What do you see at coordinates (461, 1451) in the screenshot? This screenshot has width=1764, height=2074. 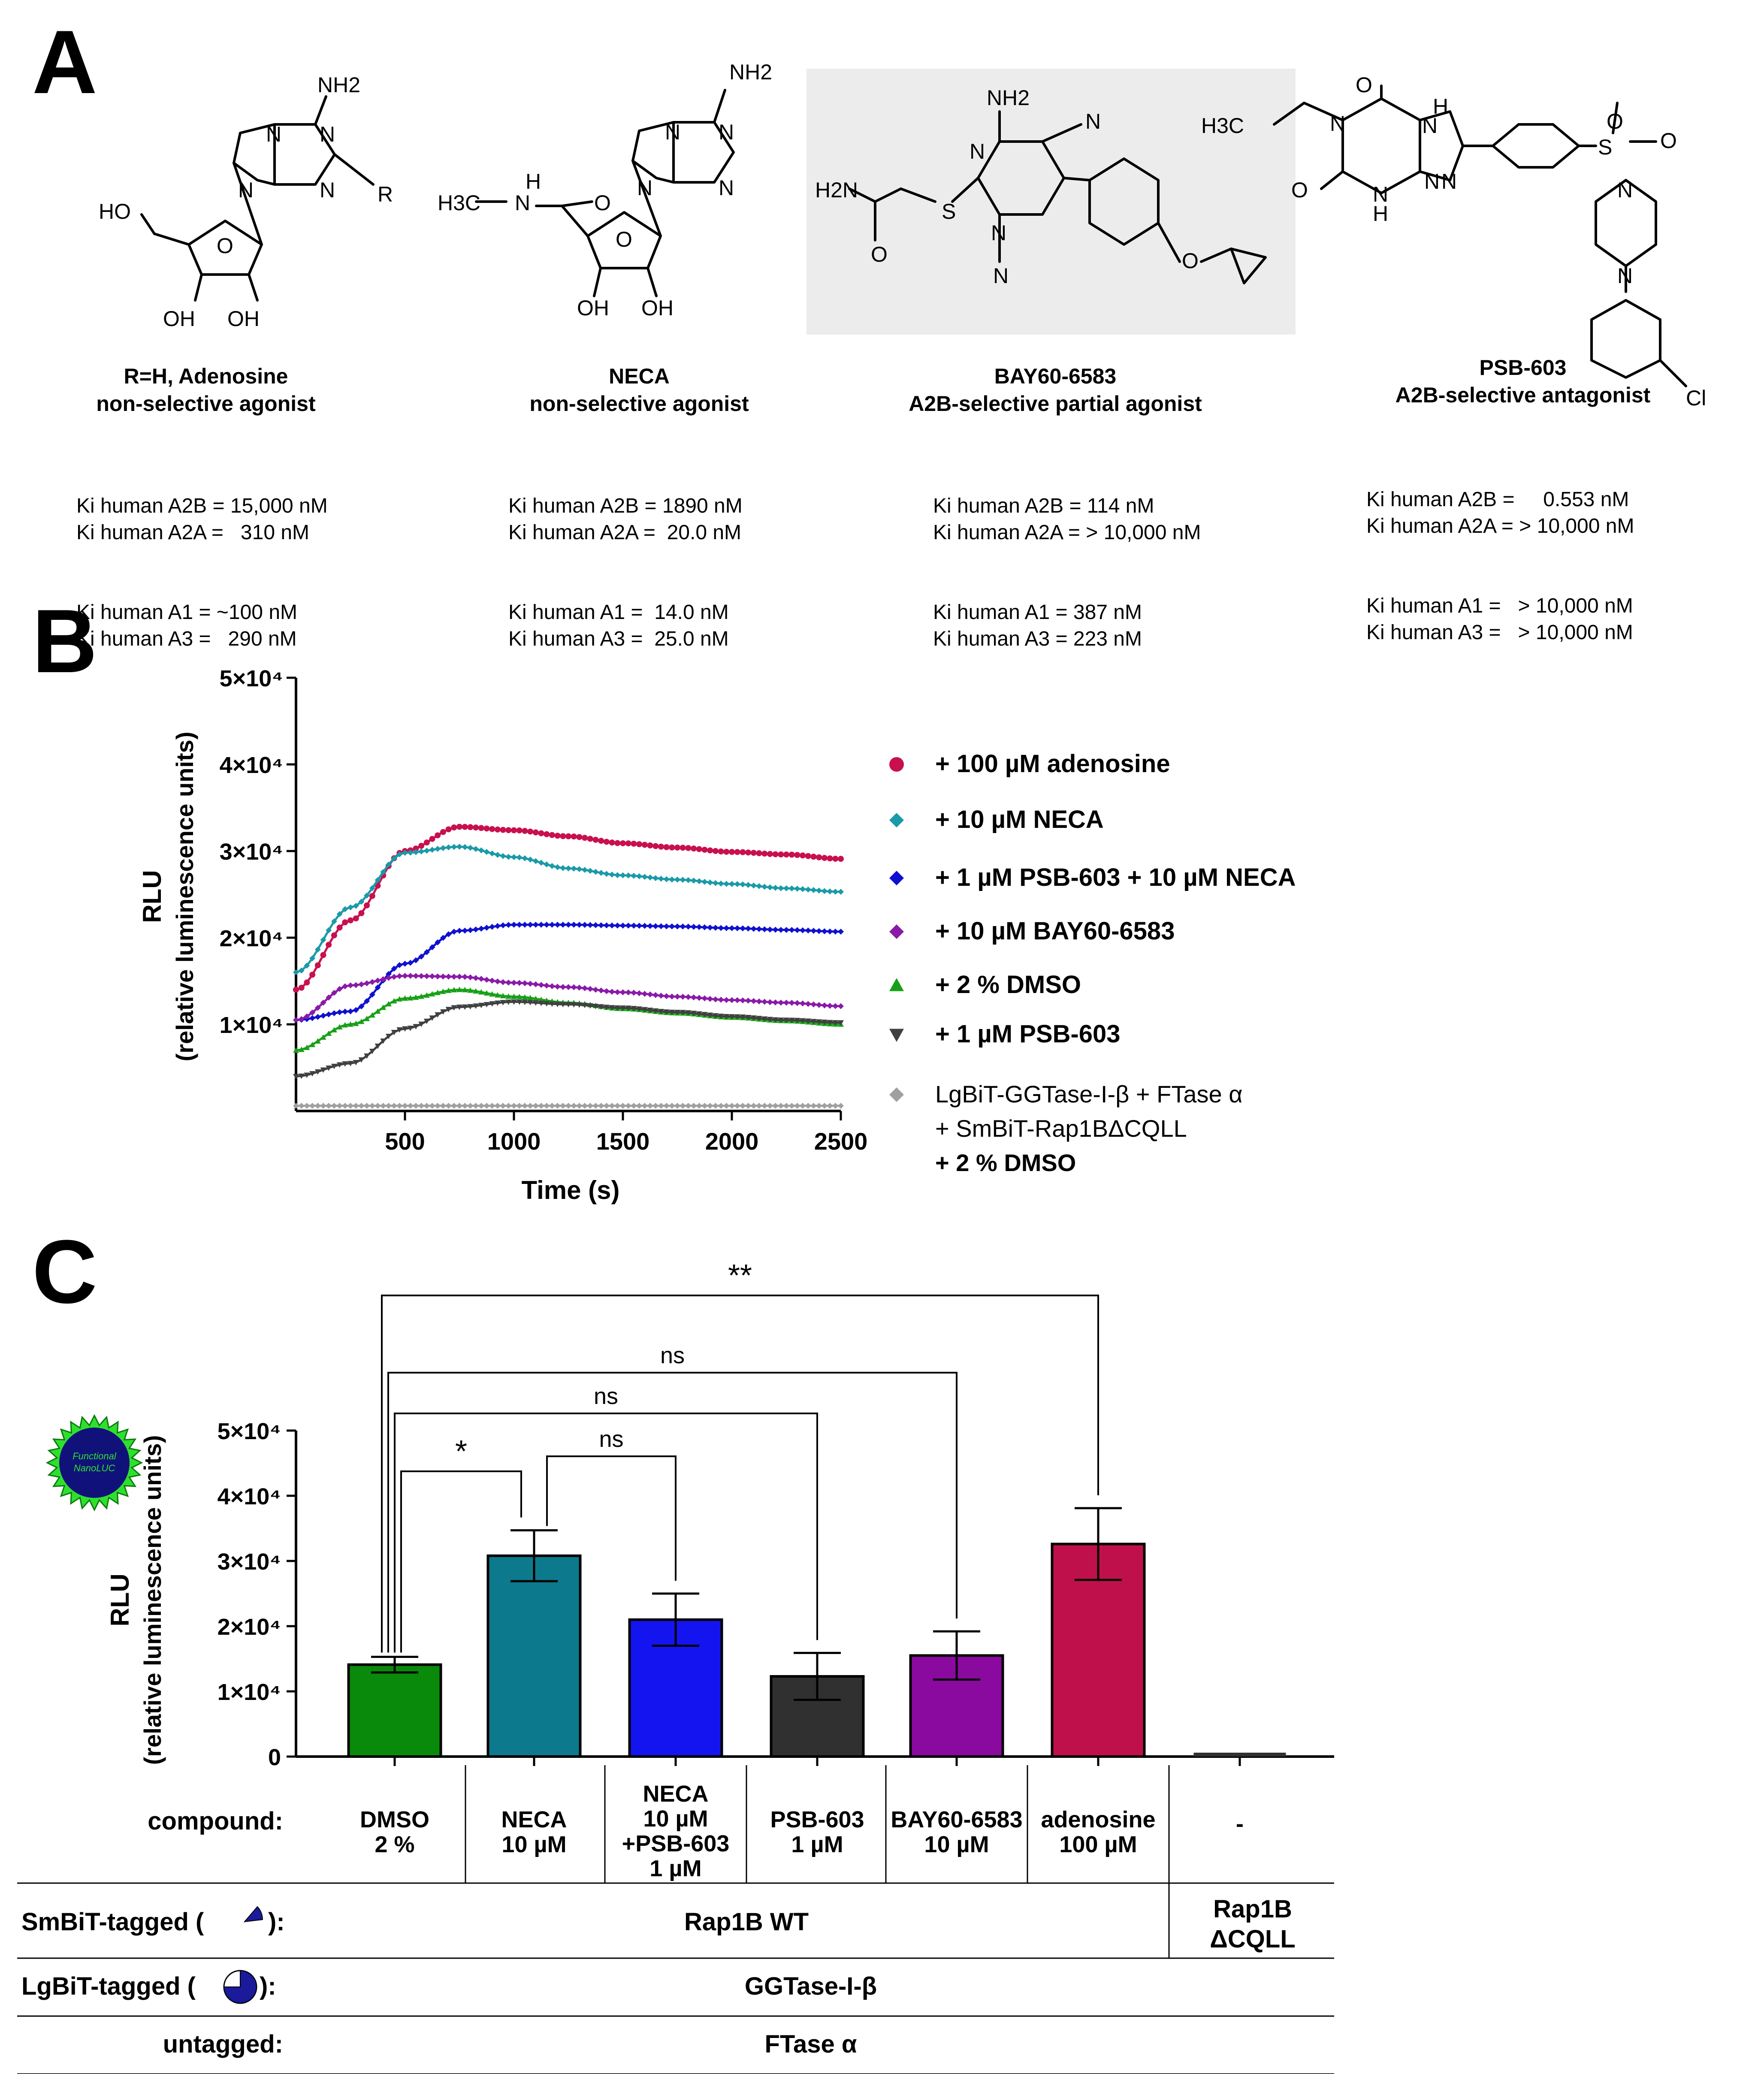 I see `significance-label: *` at bounding box center [461, 1451].